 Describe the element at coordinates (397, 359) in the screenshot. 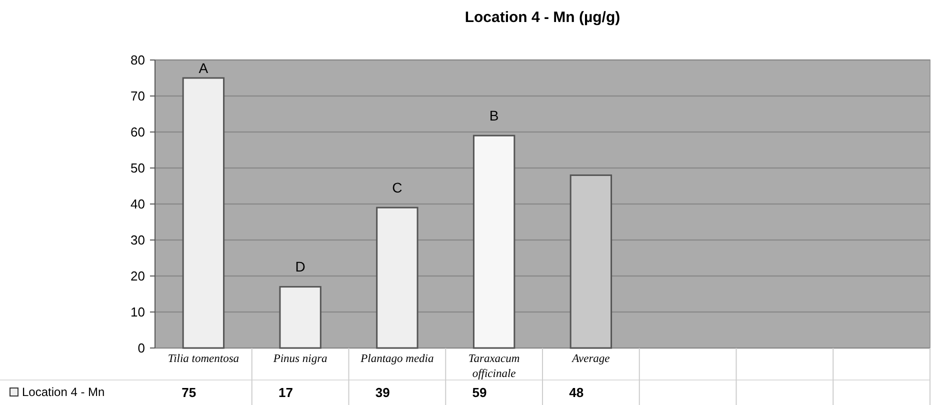

I see `x-tick-label: Plantago media` at that location.